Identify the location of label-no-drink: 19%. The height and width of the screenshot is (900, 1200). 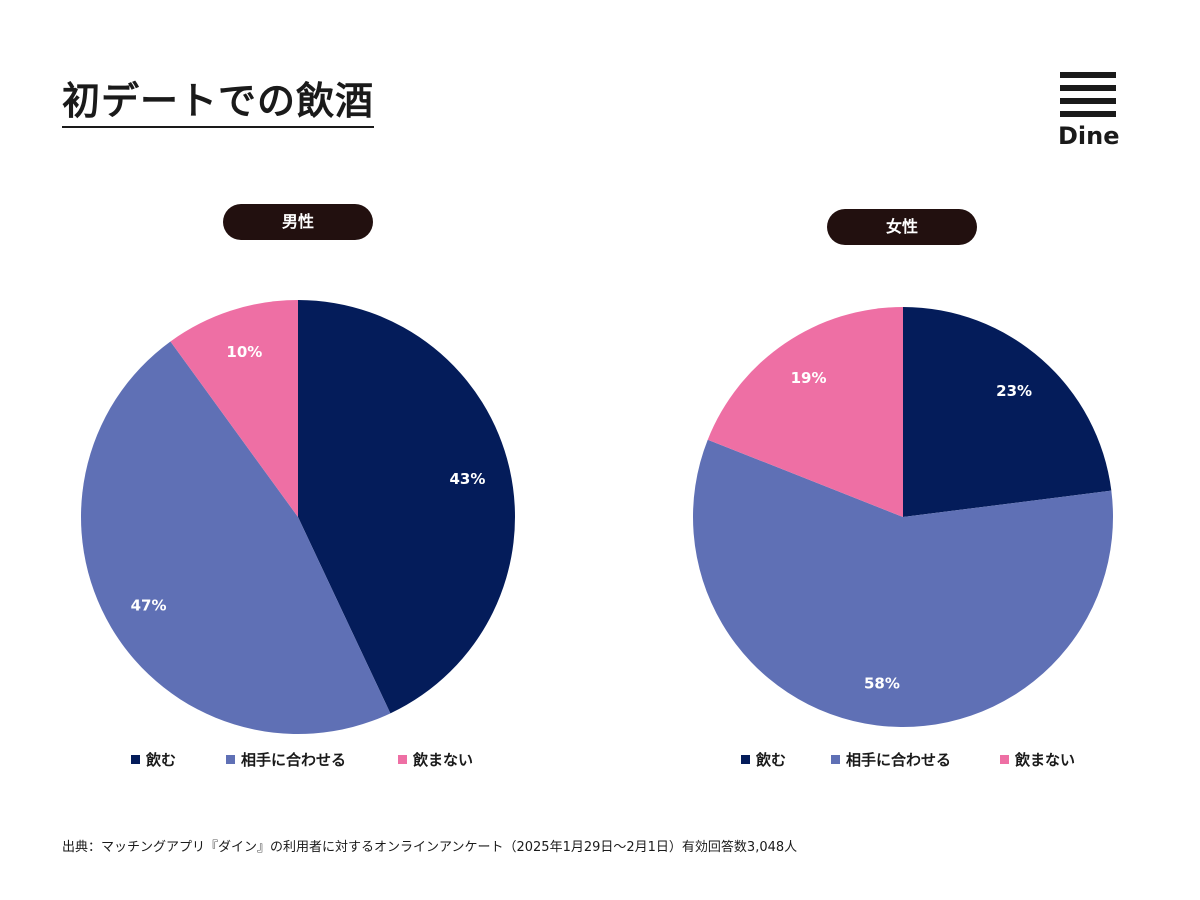
(809, 378).